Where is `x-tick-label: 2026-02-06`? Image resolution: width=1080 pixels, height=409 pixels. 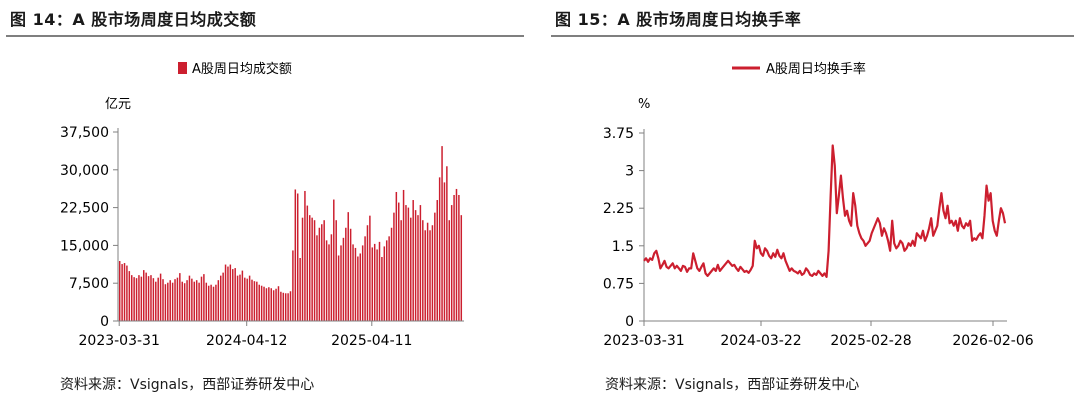 x-tick-label: 2026-02-06 is located at coordinates (992, 341).